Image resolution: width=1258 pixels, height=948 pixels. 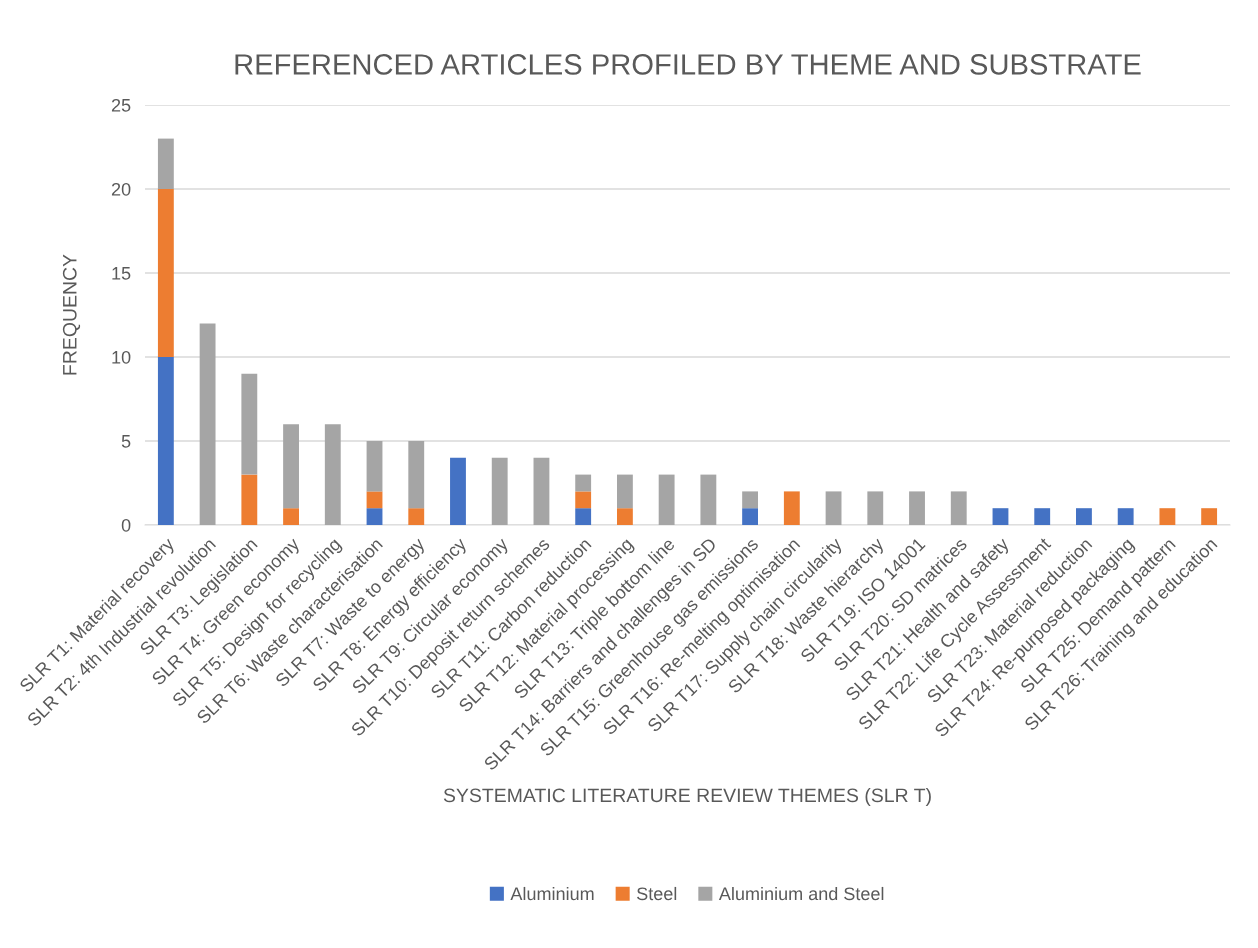 What do you see at coordinates (126, 525) in the screenshot?
I see `y-tick-label: 0` at bounding box center [126, 525].